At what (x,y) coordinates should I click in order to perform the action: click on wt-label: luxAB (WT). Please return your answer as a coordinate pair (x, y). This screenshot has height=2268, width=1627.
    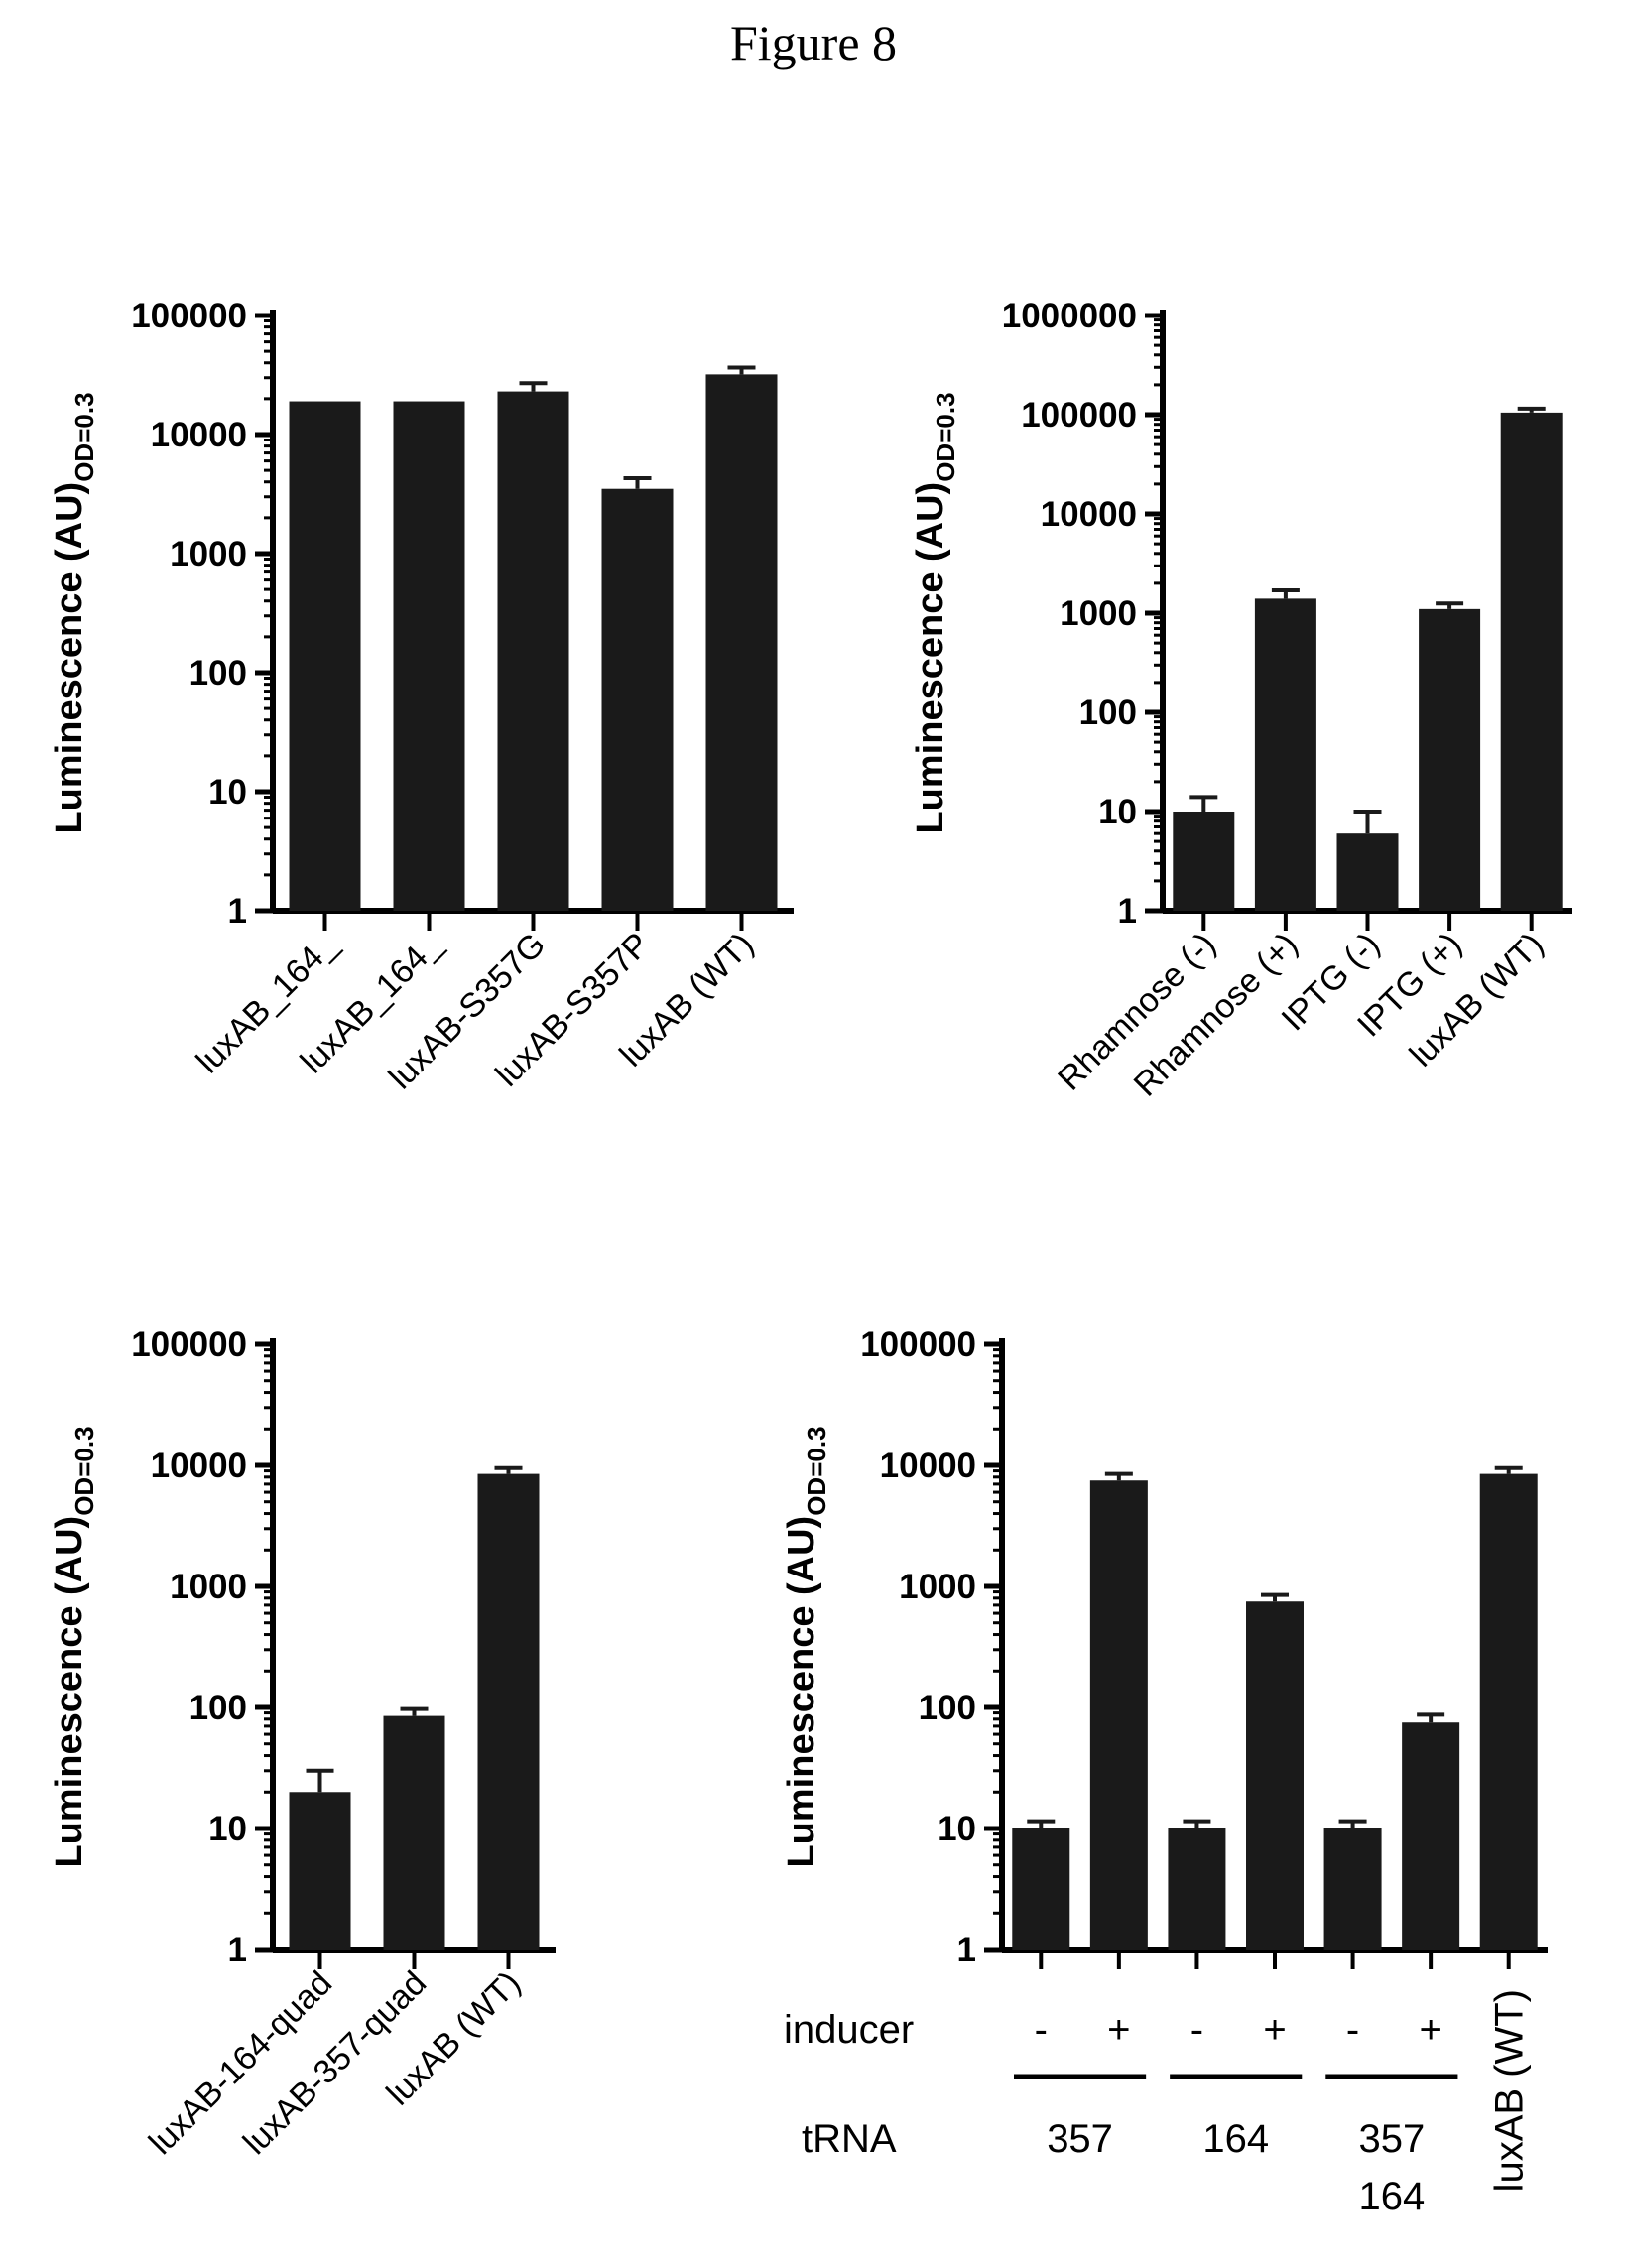
    Looking at the image, I should click on (1510, 2090).